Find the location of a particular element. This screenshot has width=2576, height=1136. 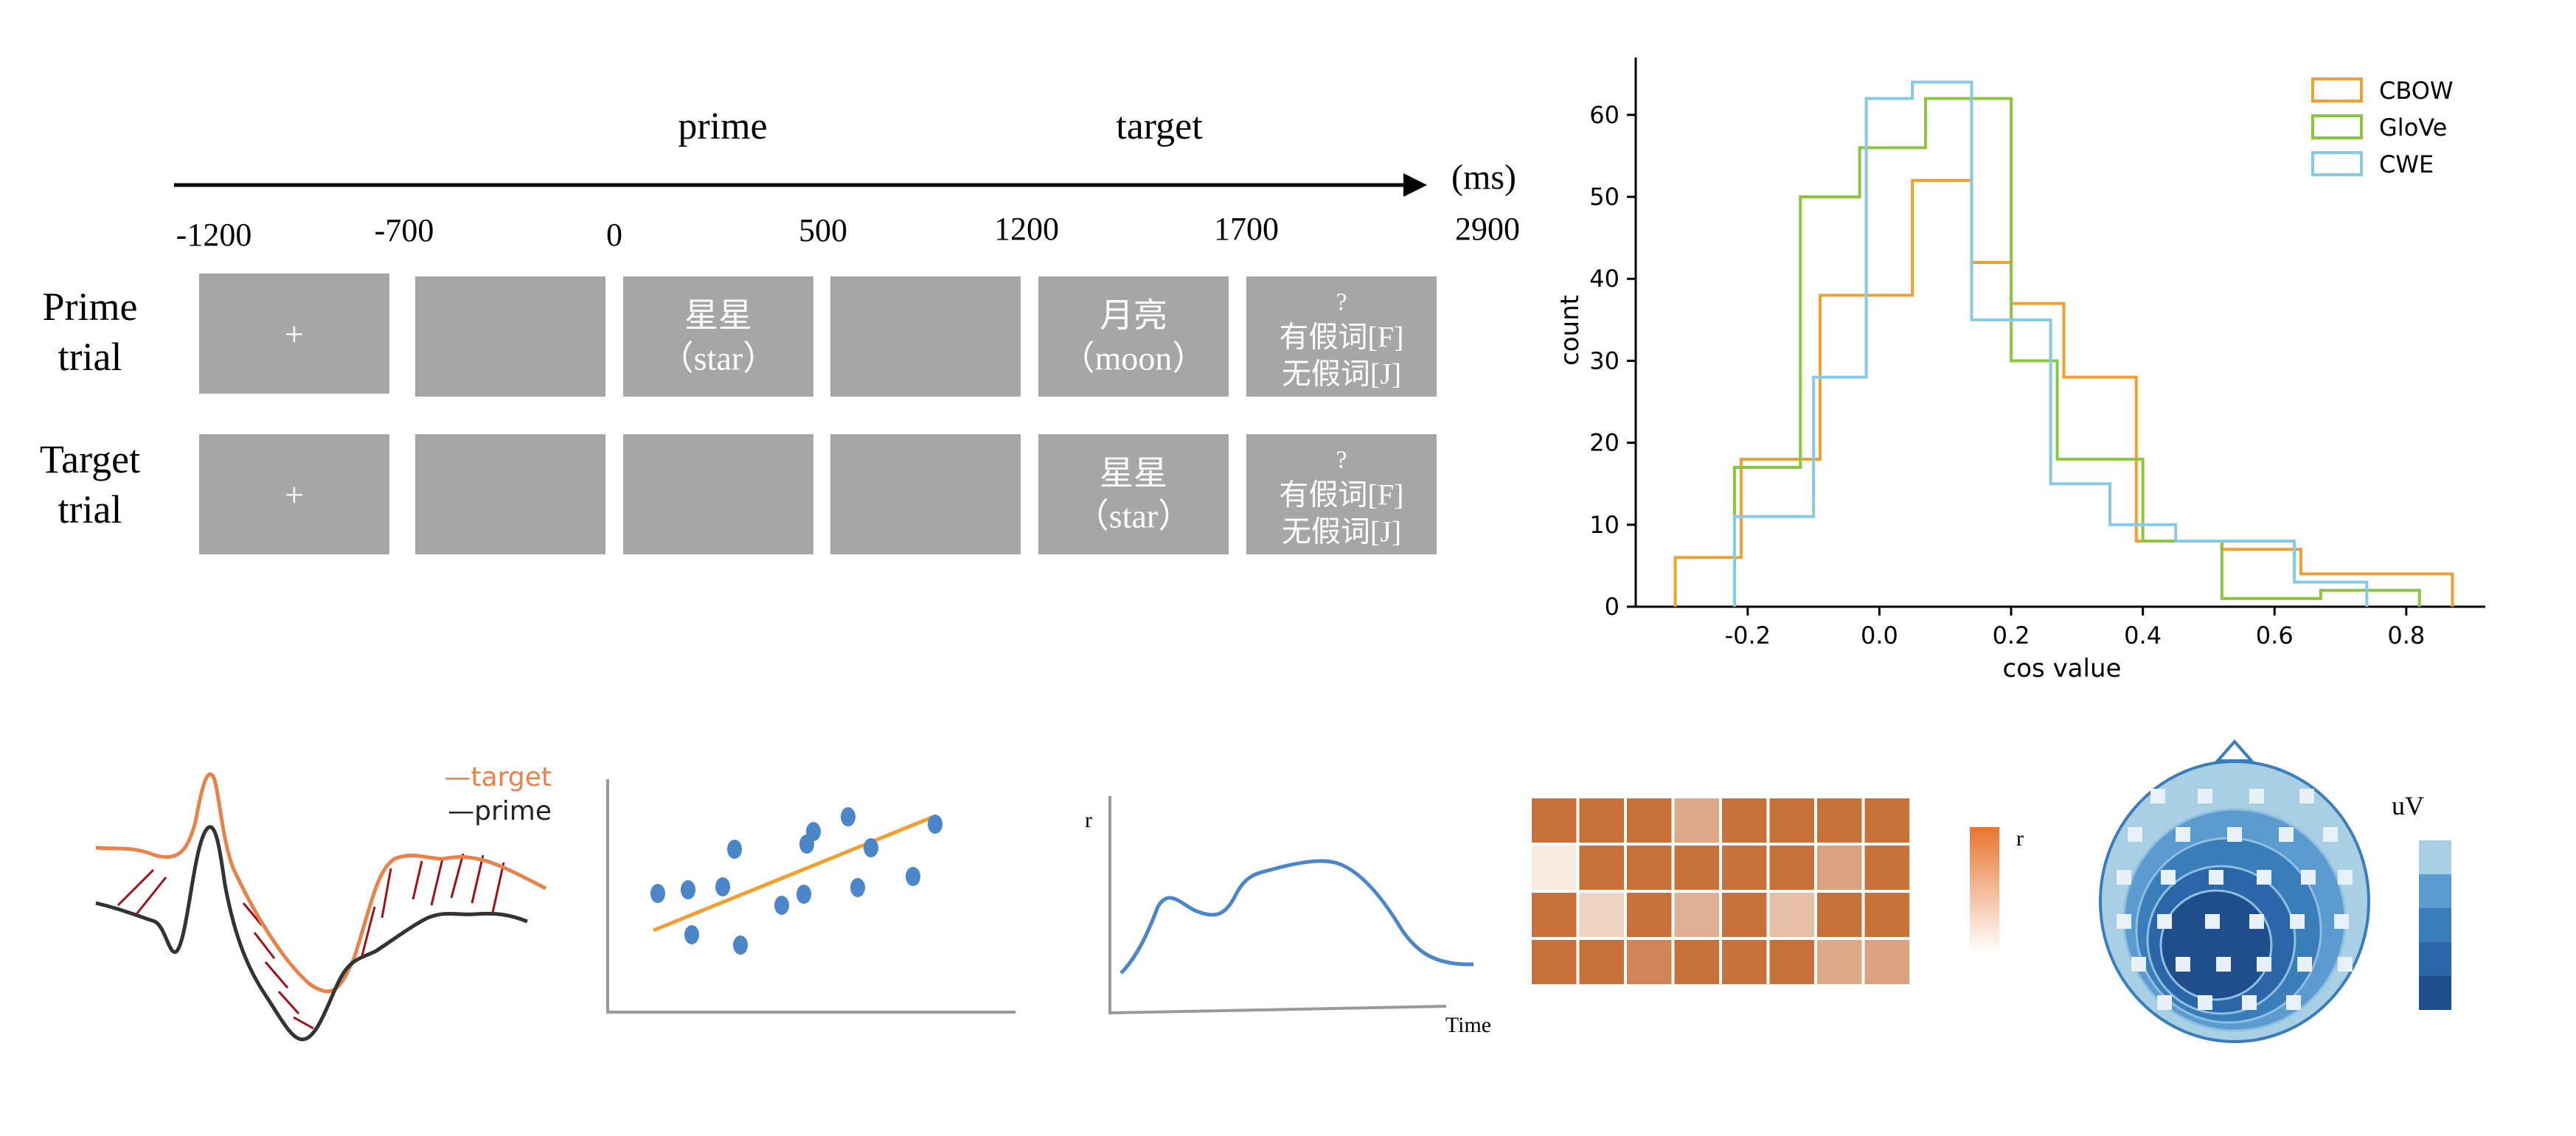

stimulus-text: 无假词[J] is located at coordinates (1341, 374).